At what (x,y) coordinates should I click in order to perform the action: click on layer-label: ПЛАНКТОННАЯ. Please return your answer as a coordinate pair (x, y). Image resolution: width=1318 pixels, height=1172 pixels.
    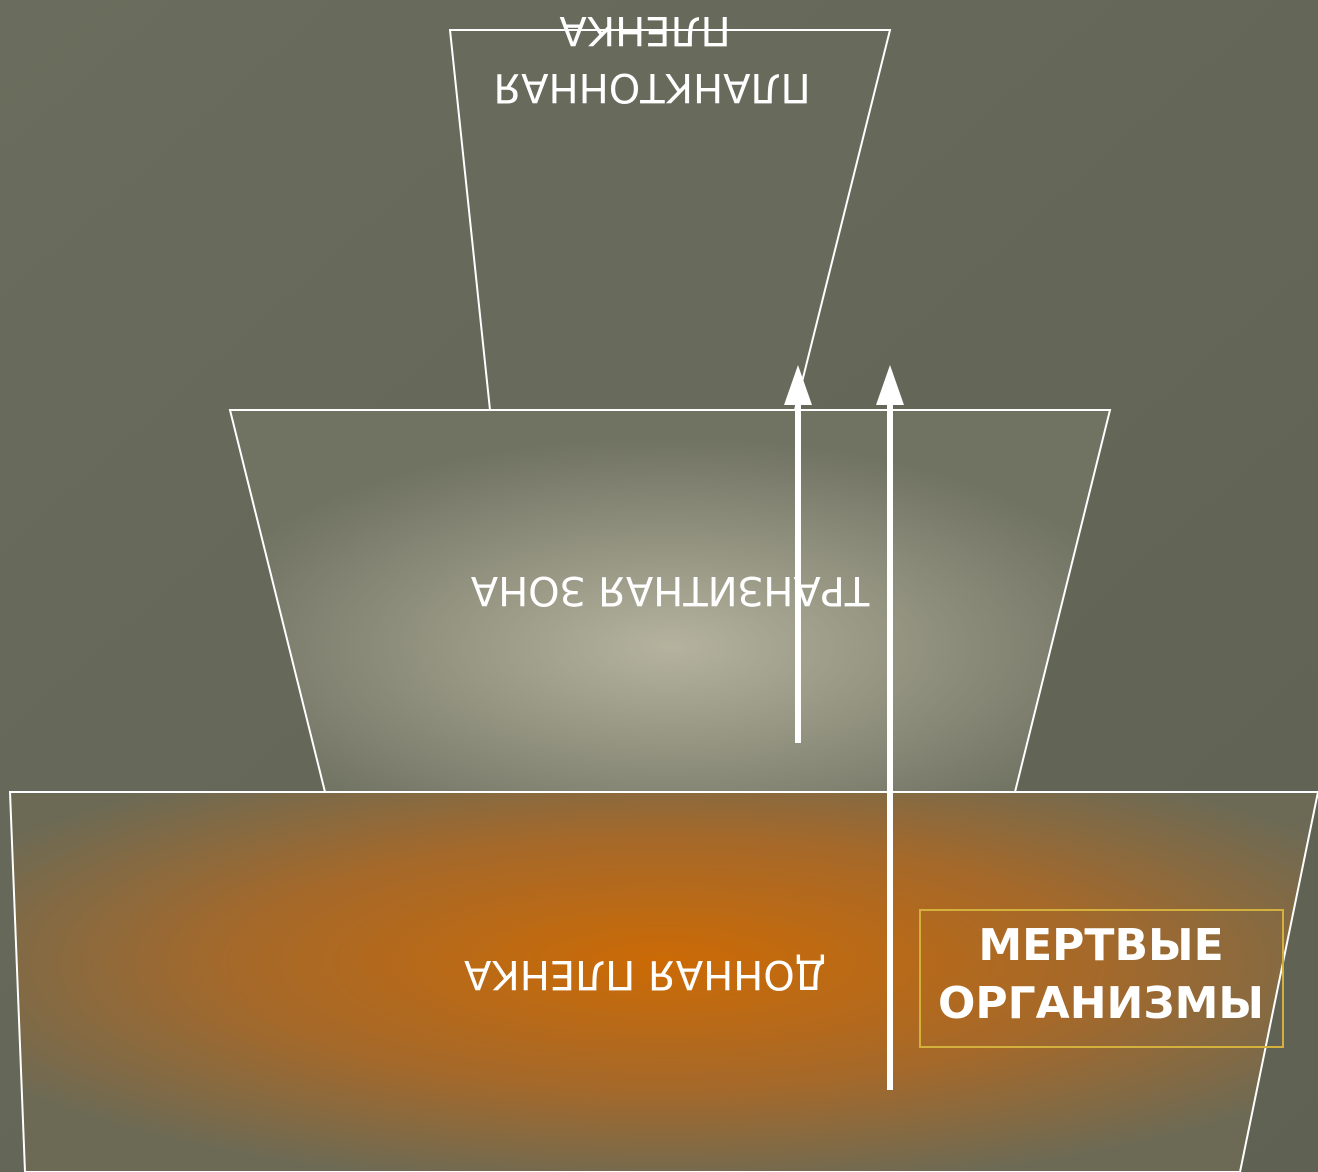
    Looking at the image, I should click on (651, 87).